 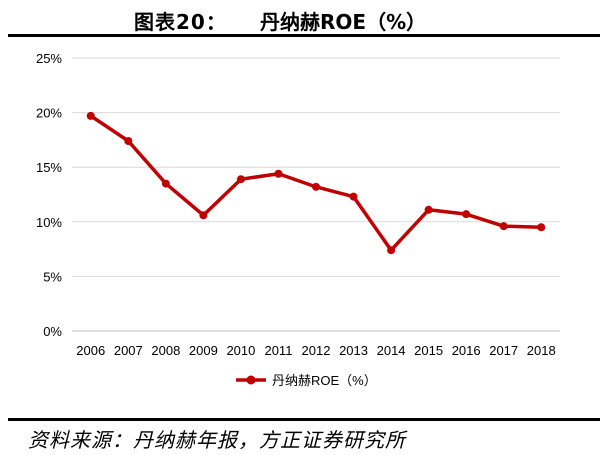 What do you see at coordinates (128, 350) in the screenshot?
I see `x-tick-label: 2007` at bounding box center [128, 350].